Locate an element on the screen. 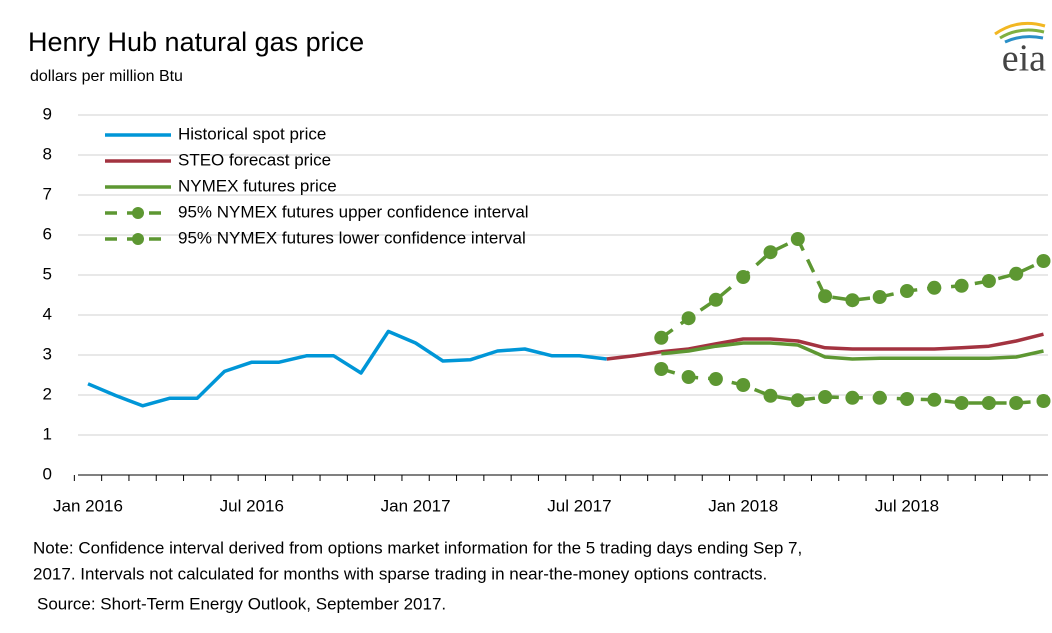  logo-text: eia is located at coordinates (1024, 59).